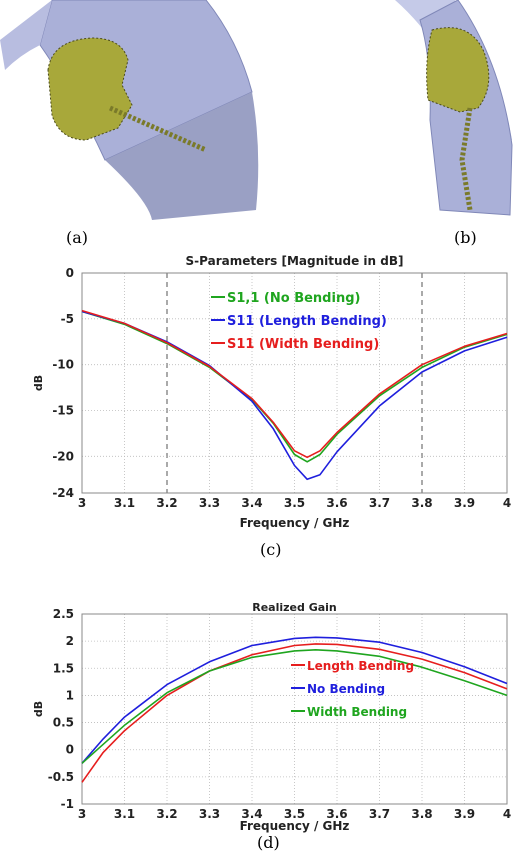  I want to click on y-tick-label: 2.5, so click(63, 614).